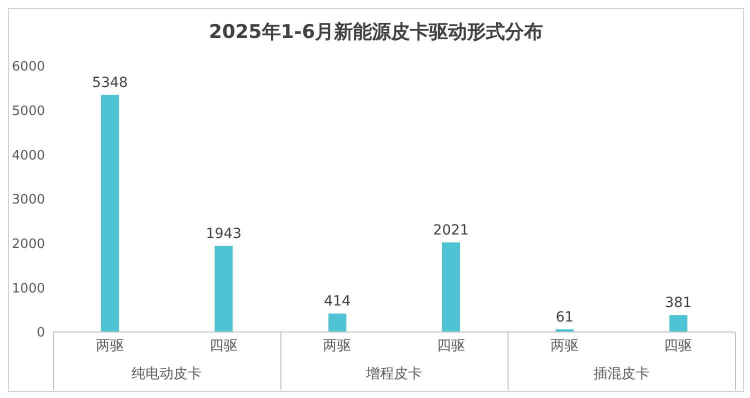 The image size is (750, 398). I want to click on y-tick-label: 4000, so click(28, 156).